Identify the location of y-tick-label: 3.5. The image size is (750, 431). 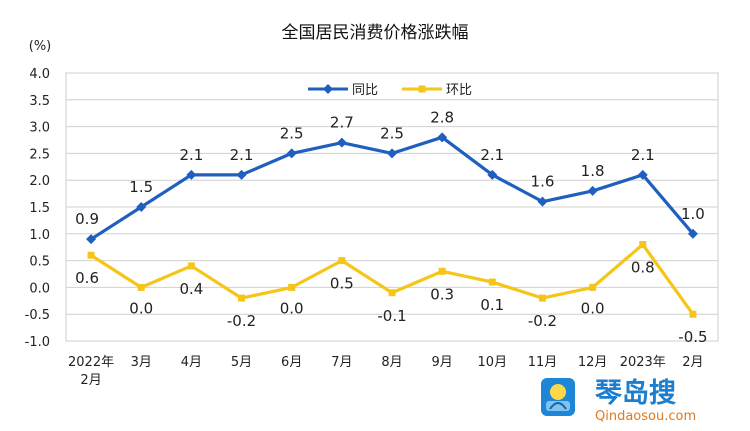
(39, 101).